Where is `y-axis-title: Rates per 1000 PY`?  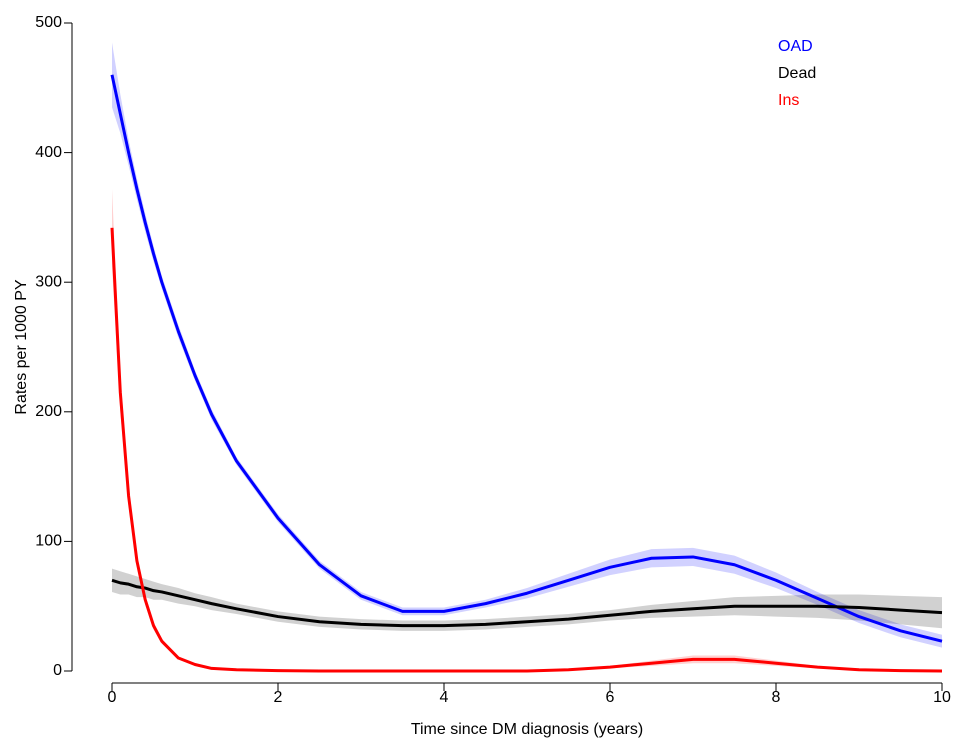 y-axis-title: Rates per 1000 PY is located at coordinates (21, 347).